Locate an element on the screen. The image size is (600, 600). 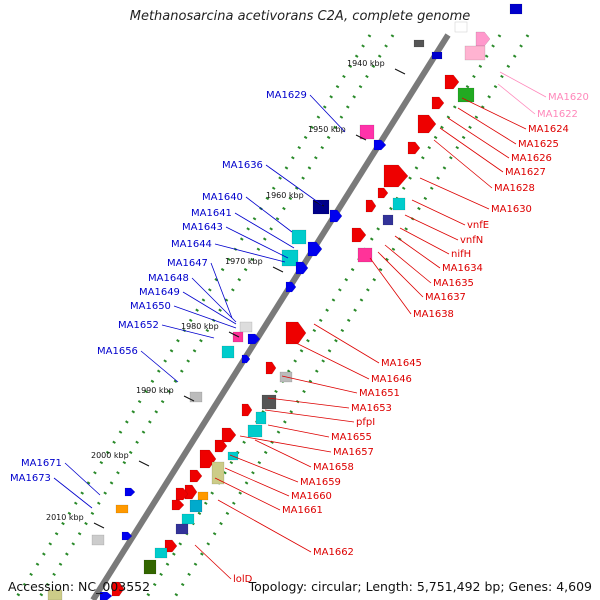
gene-label-right: lolD is located at coordinates (243, 579).